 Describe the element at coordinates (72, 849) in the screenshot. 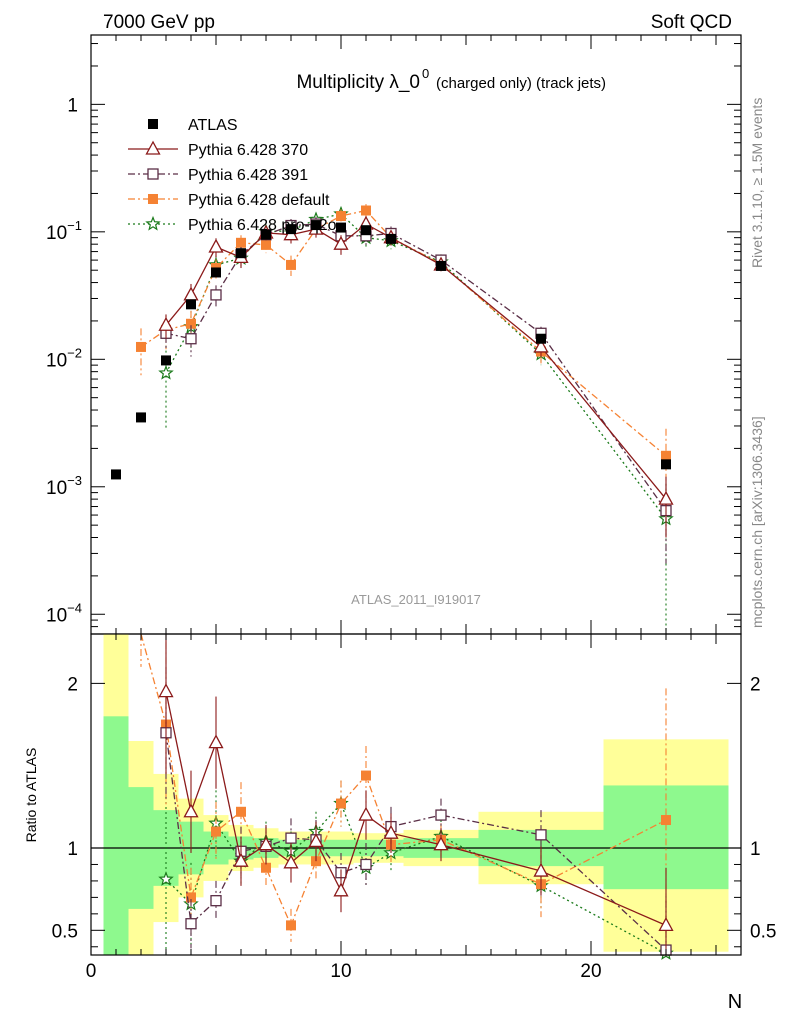

I see `ratio-y-tick-label: 1` at that location.